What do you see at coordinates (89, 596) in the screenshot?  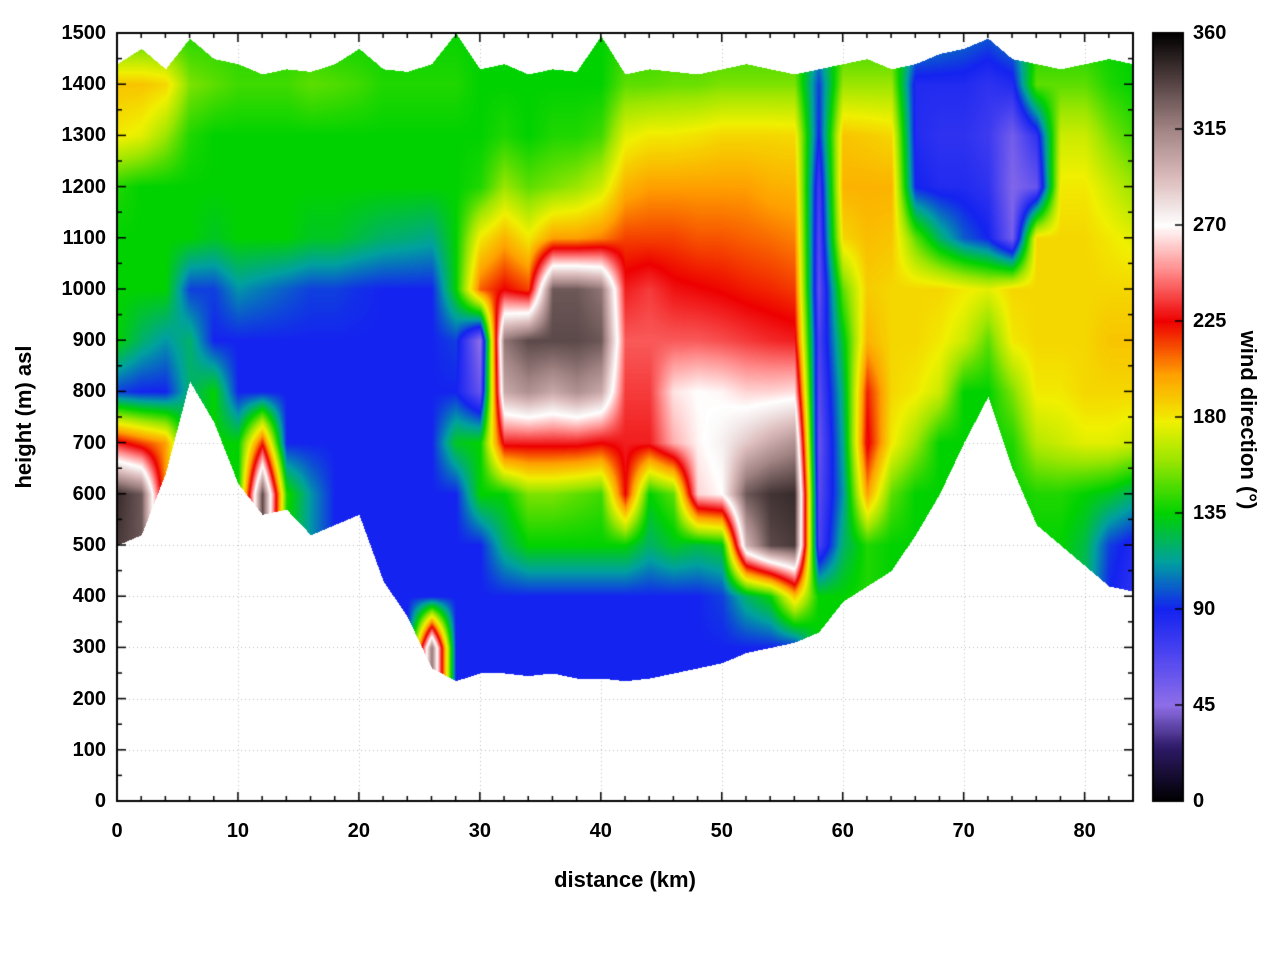 I see `y-tick-label: 400` at bounding box center [89, 596].